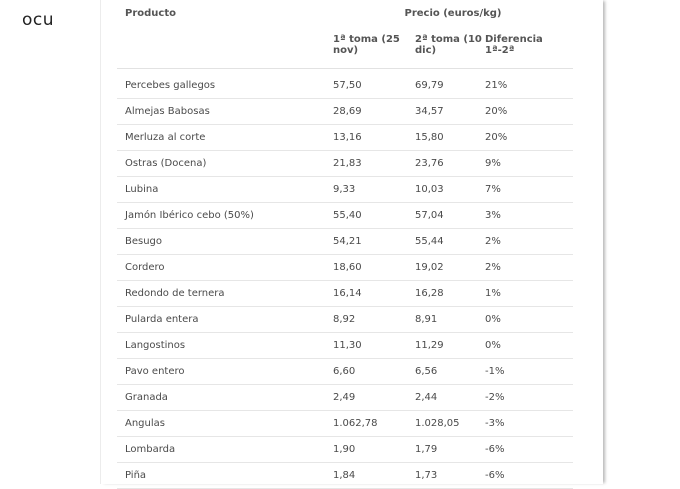 The width and height of the screenshot is (680, 489). What do you see at coordinates (374, 215) in the screenshot?
I see `first-price-cell: 55,40` at bounding box center [374, 215].